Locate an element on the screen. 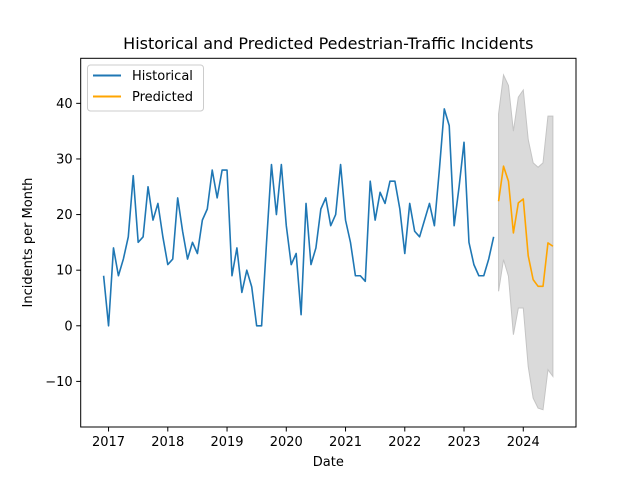 The image size is (640, 480). confidence-interval-band is located at coordinates (526, 242).